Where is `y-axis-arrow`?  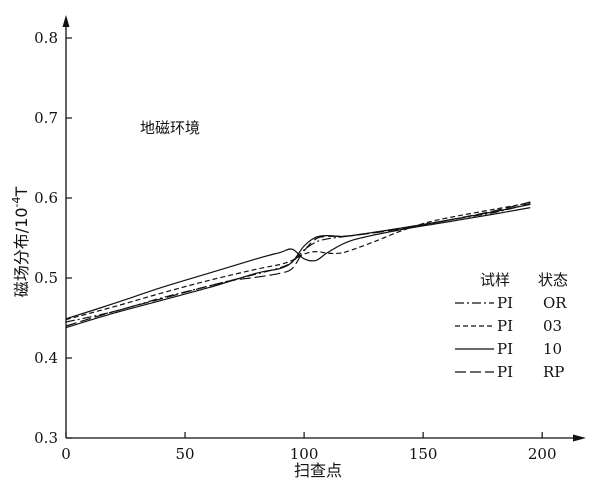 y-axis-arrow is located at coordinates (66, 21).